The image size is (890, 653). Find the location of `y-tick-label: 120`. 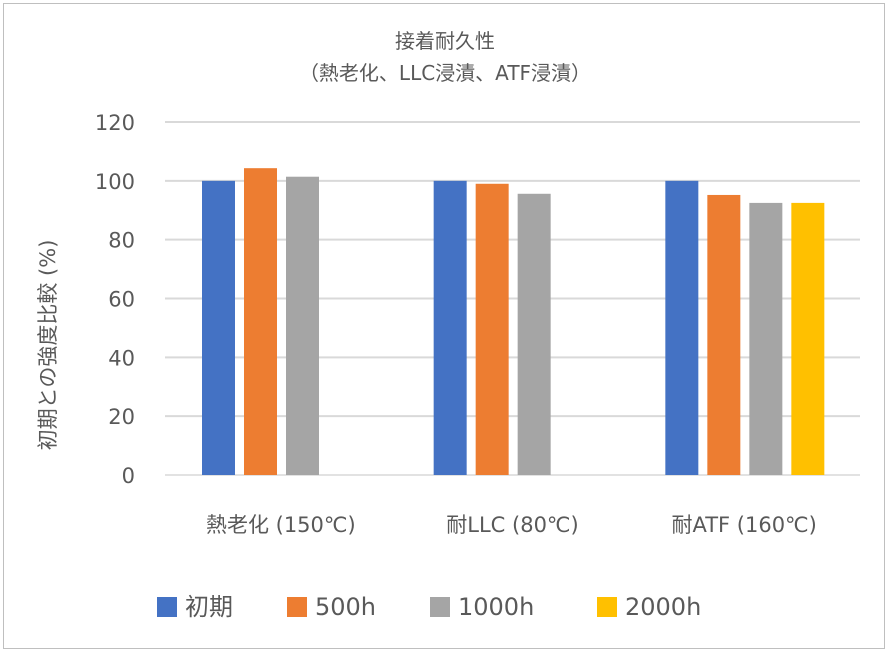

y-tick-label: 120 is located at coordinates (115, 123).